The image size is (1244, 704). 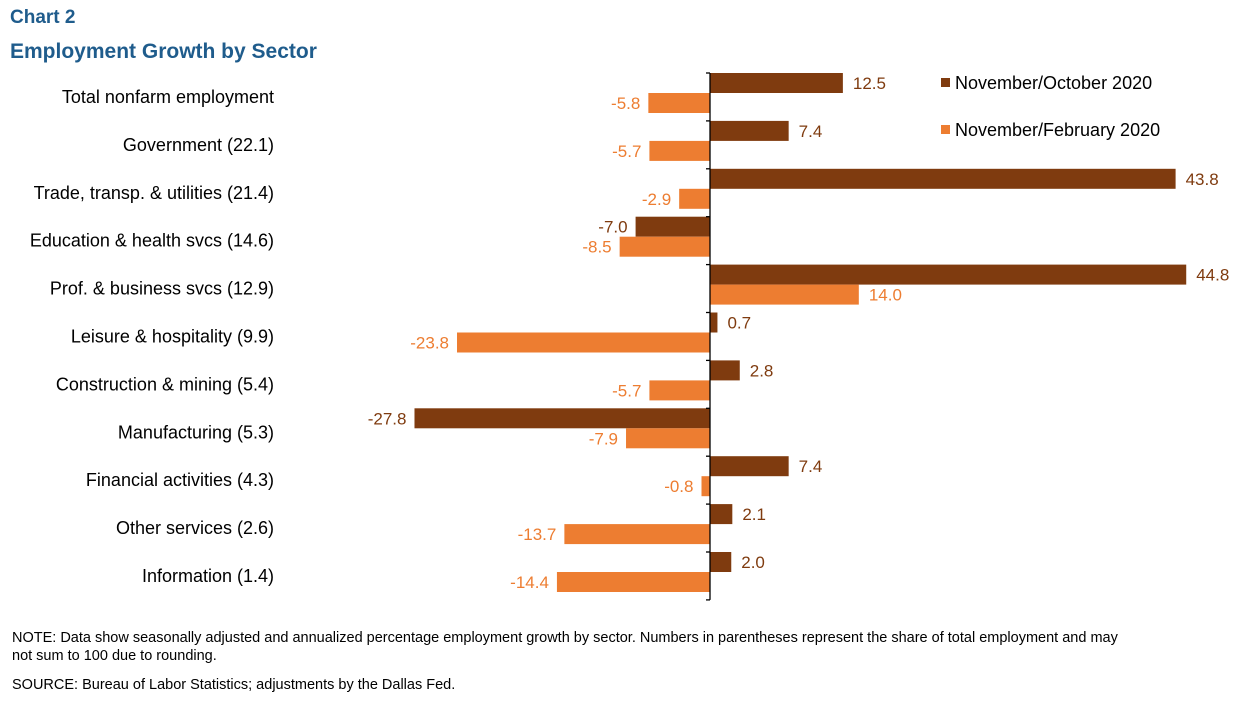 I want to click on category-label: Other services (2.6), so click(x=195, y=528).